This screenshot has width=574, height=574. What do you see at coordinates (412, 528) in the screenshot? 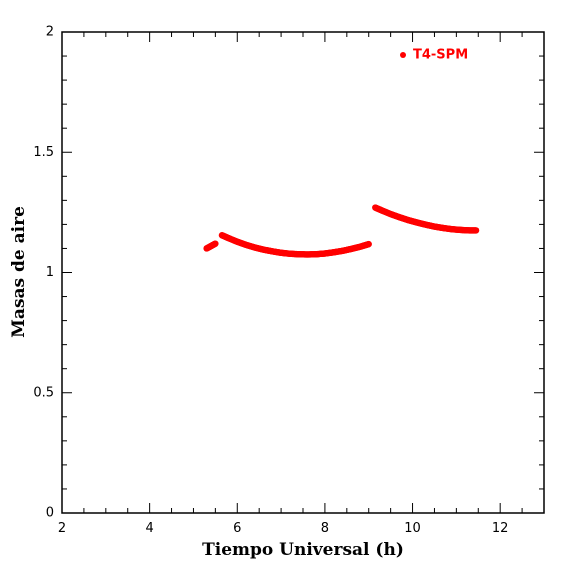
I see `x-tick-label: 10` at bounding box center [412, 528].